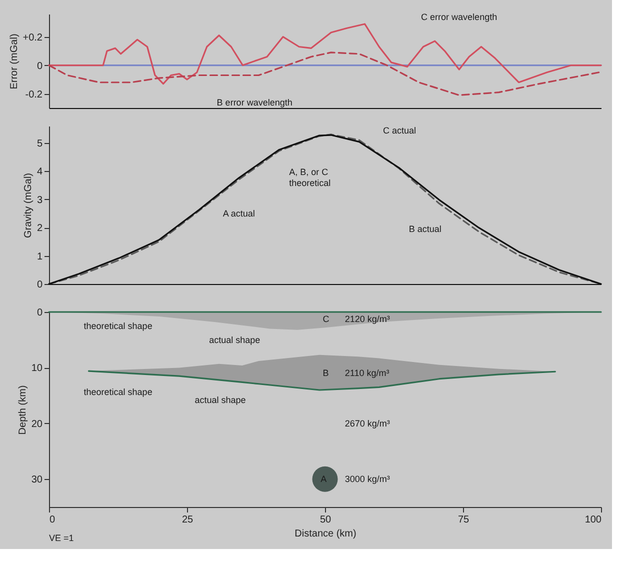 The width and height of the screenshot is (632, 587). What do you see at coordinates (326, 319) in the screenshot?
I see `annotation: C` at bounding box center [326, 319].